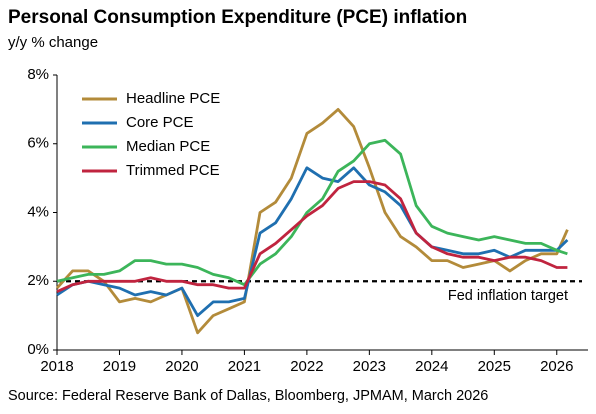  What do you see at coordinates (53, 42) in the screenshot?
I see `chart-subtitle: y/y % change` at bounding box center [53, 42].